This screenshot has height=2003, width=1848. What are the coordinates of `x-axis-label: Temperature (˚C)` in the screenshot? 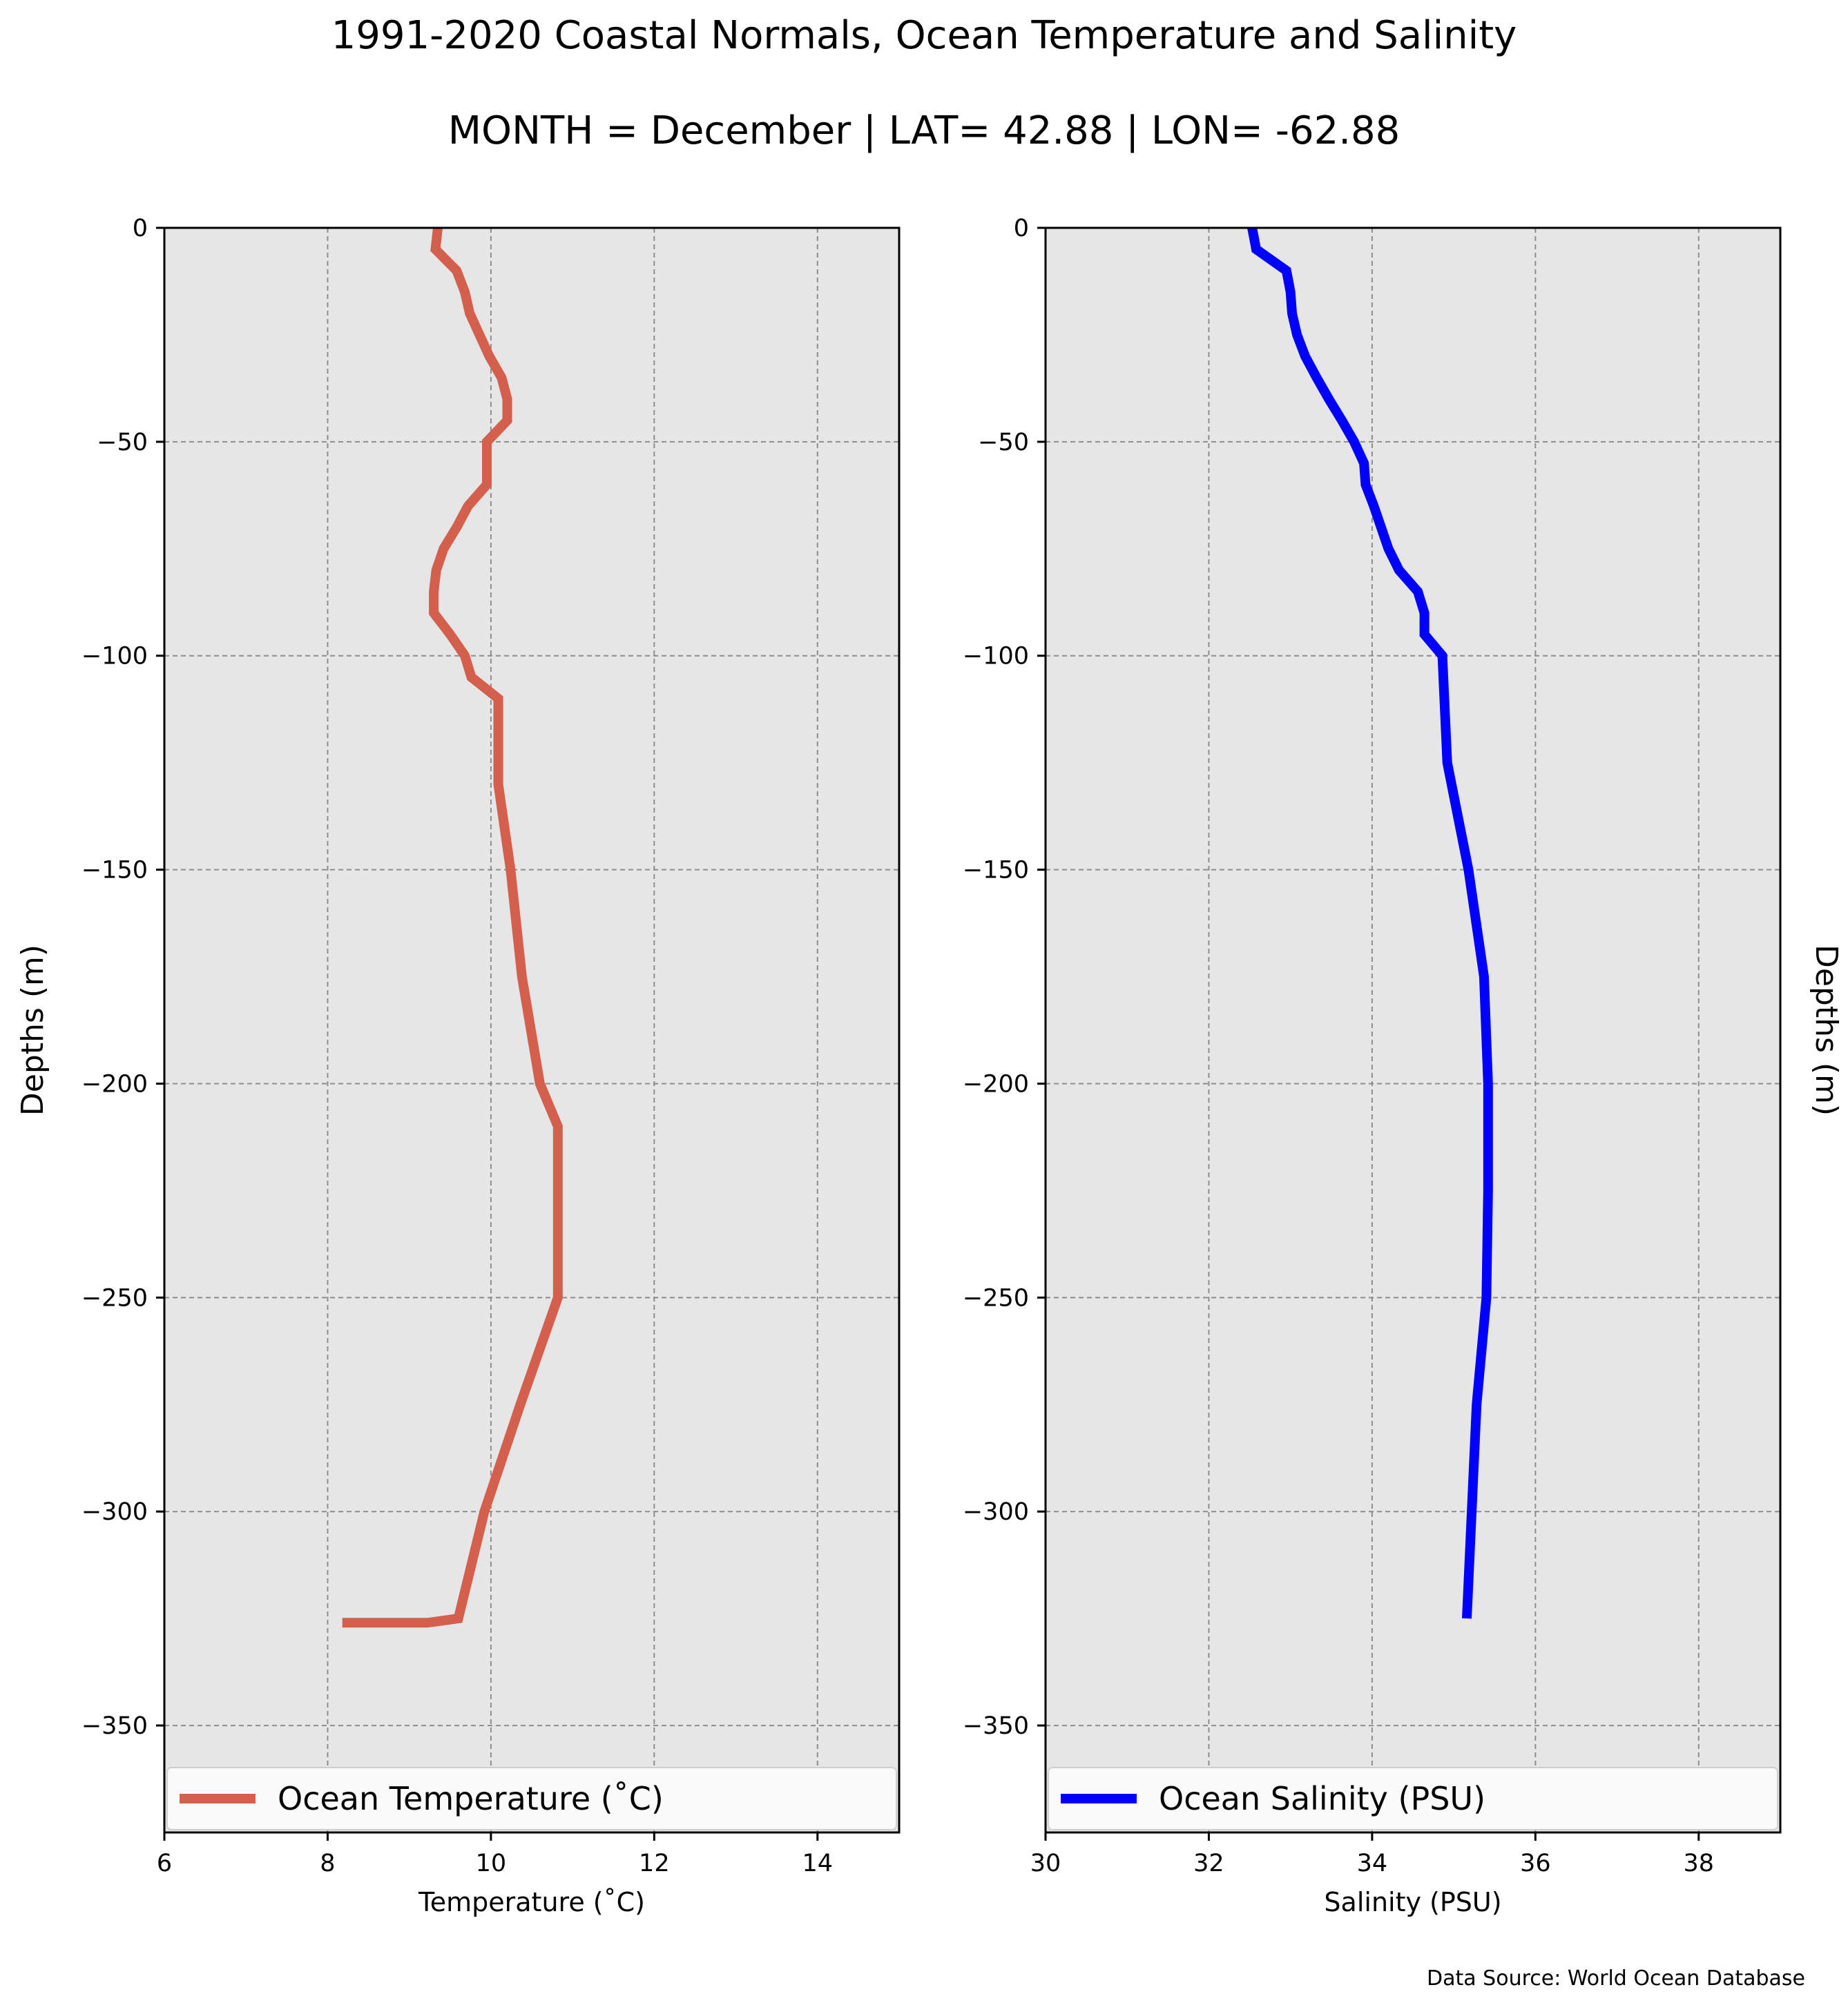 It's located at (531, 1902).